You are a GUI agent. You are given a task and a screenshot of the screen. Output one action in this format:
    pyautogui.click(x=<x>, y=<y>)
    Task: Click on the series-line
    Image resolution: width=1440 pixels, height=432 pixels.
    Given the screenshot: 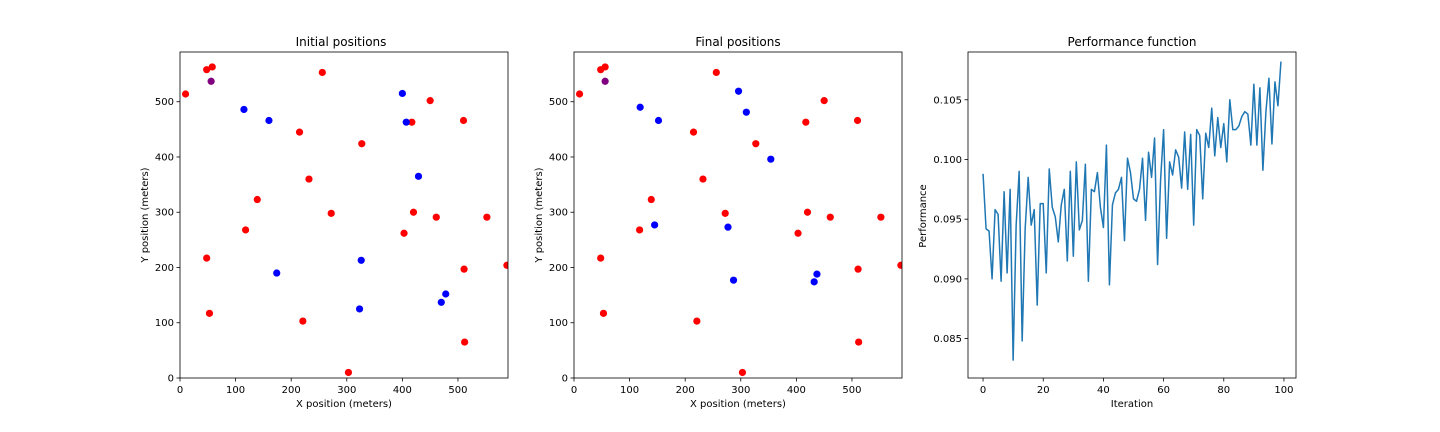 What is the action you would take?
    pyautogui.click(x=1132, y=211)
    